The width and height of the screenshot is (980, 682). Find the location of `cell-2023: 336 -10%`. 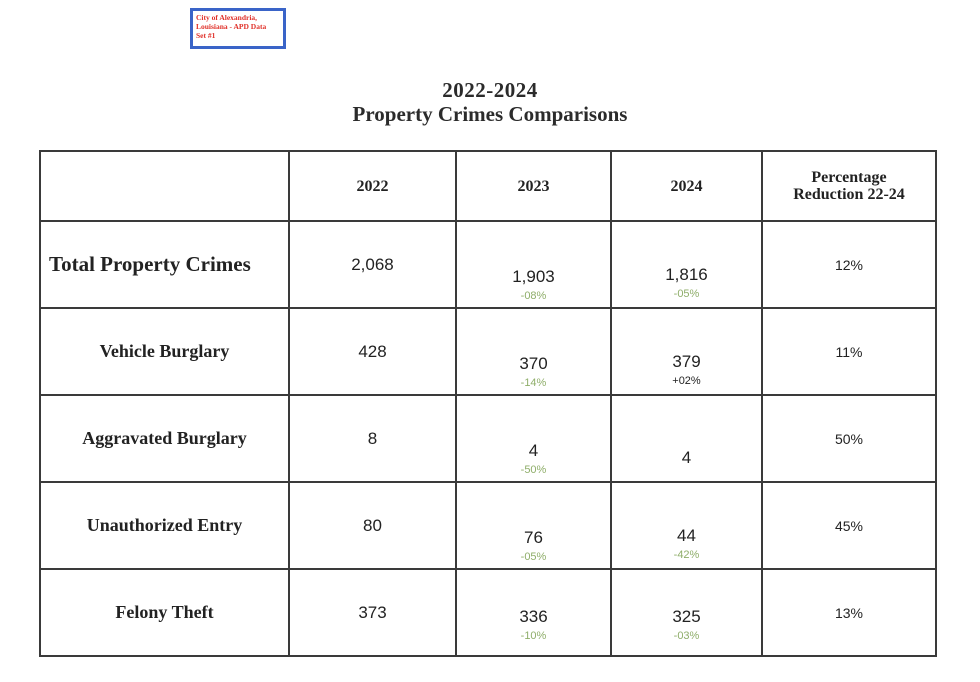

cell-2023: 336 -10% is located at coordinates (533, 612).